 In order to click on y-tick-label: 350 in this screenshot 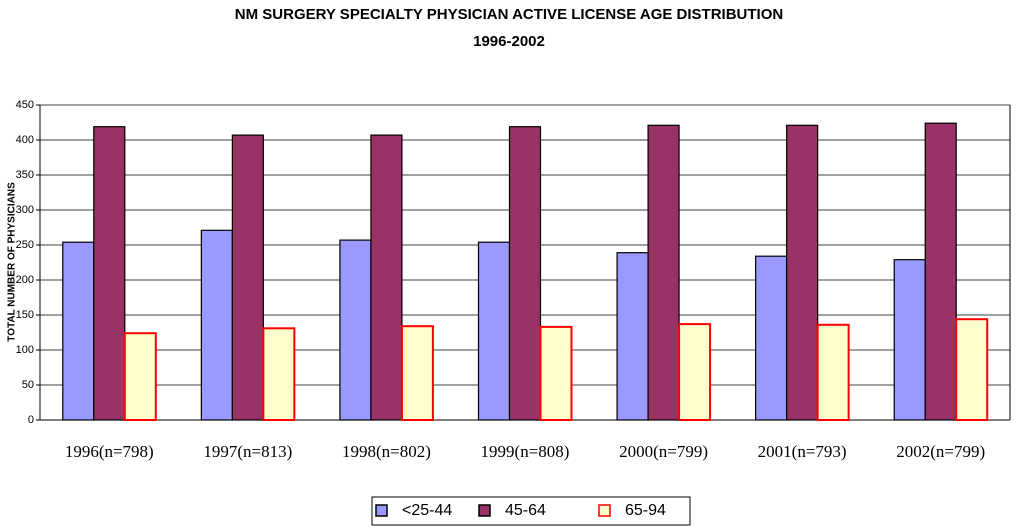, I will do `click(25, 175)`.